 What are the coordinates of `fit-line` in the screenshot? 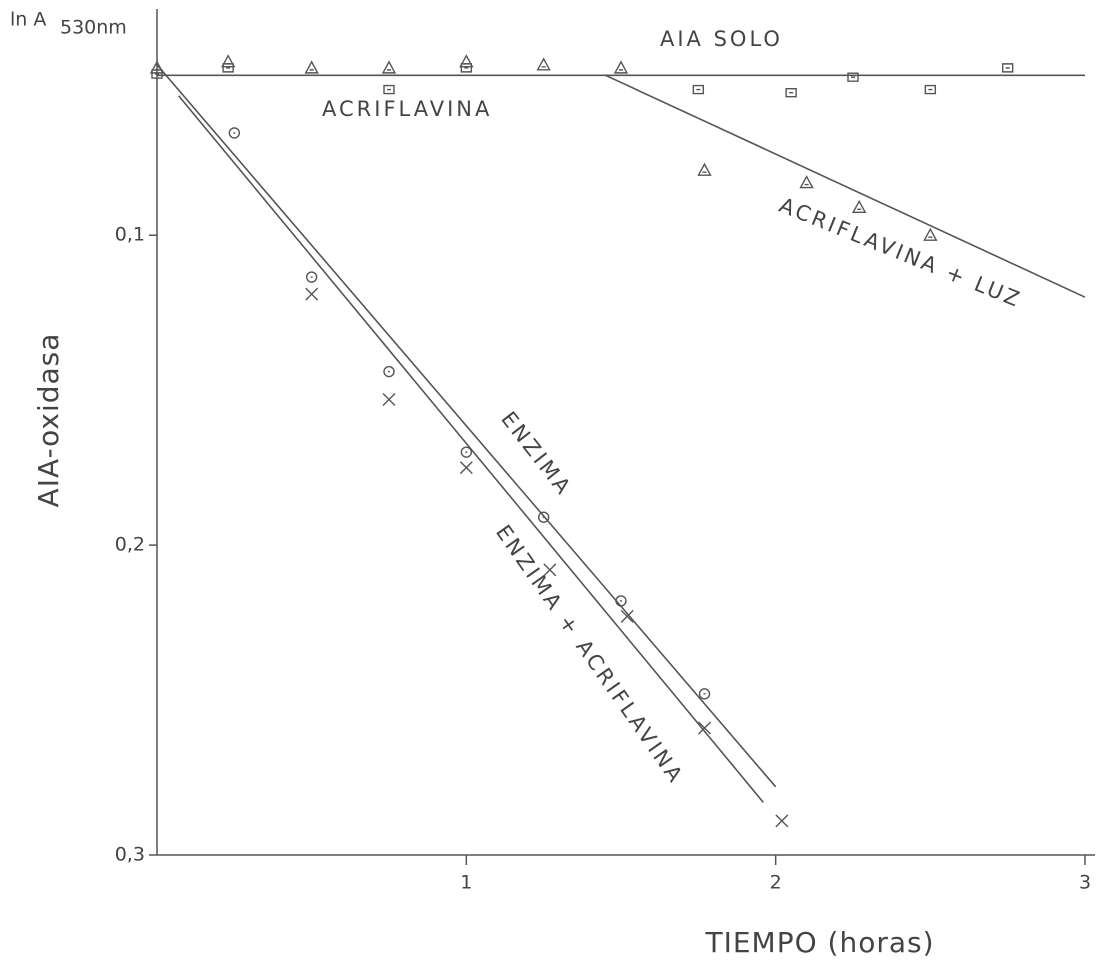 It's located at (845, 186).